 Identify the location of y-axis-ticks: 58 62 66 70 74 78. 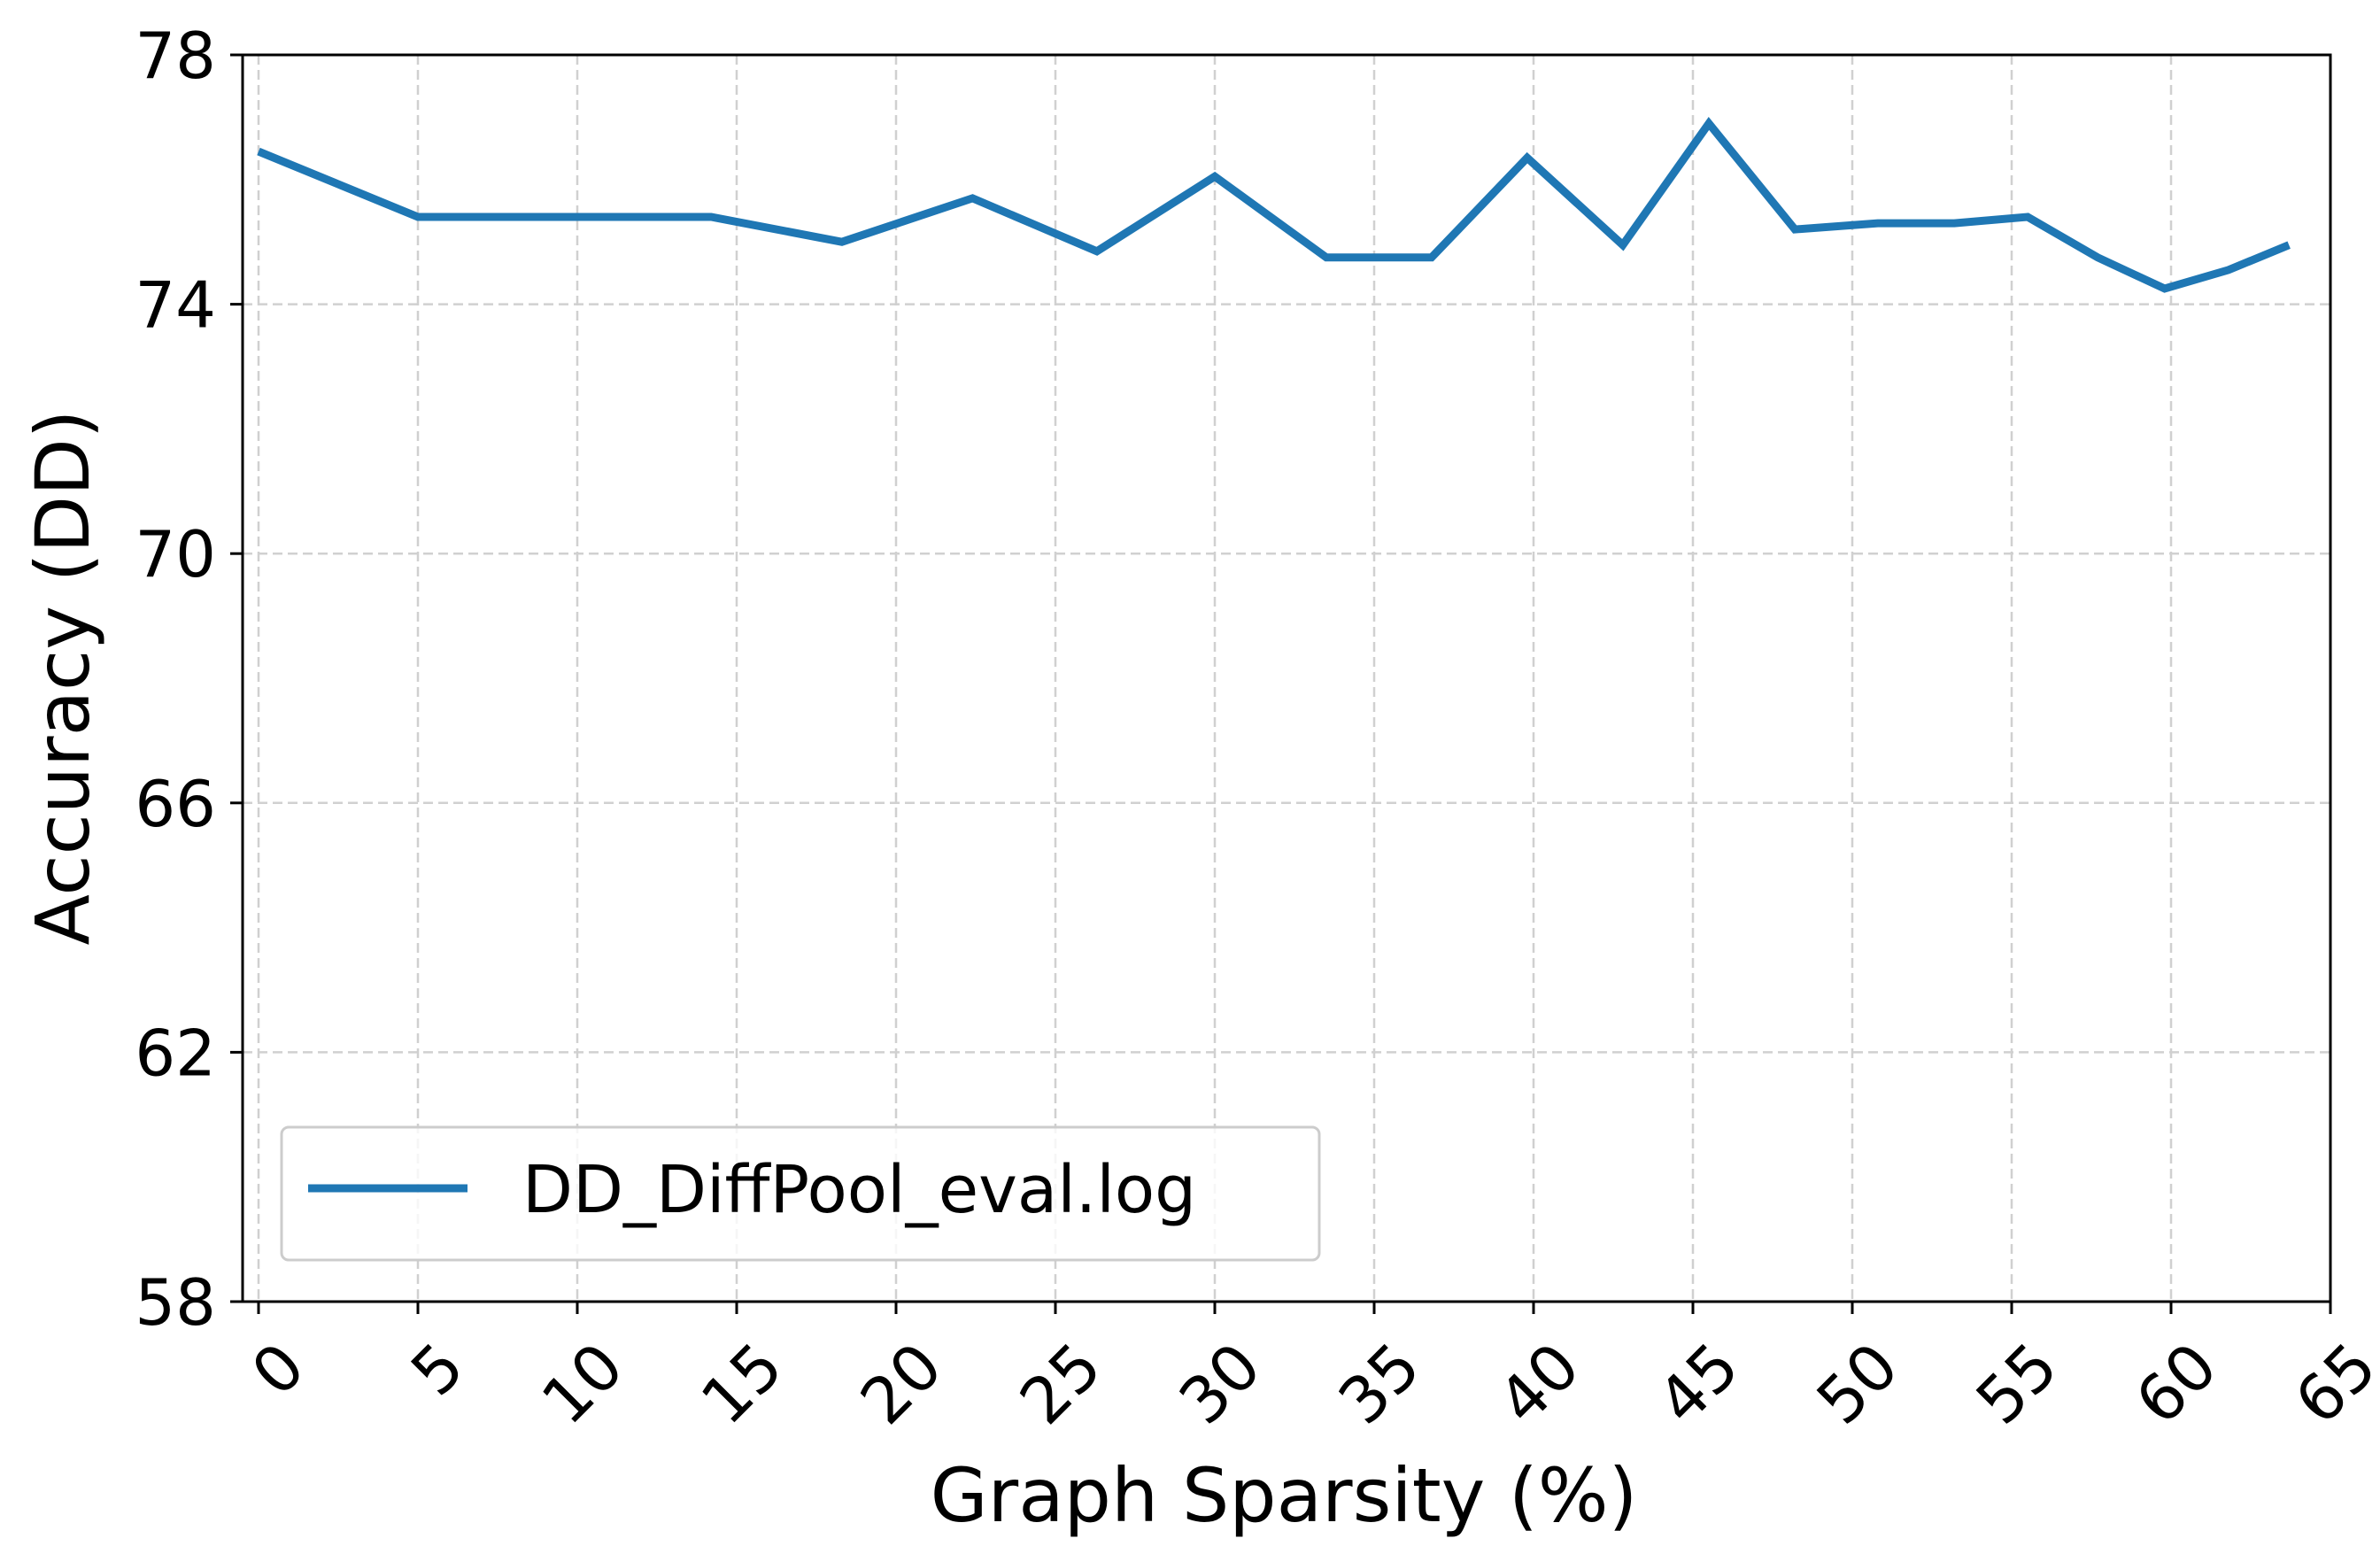
(189, 679).